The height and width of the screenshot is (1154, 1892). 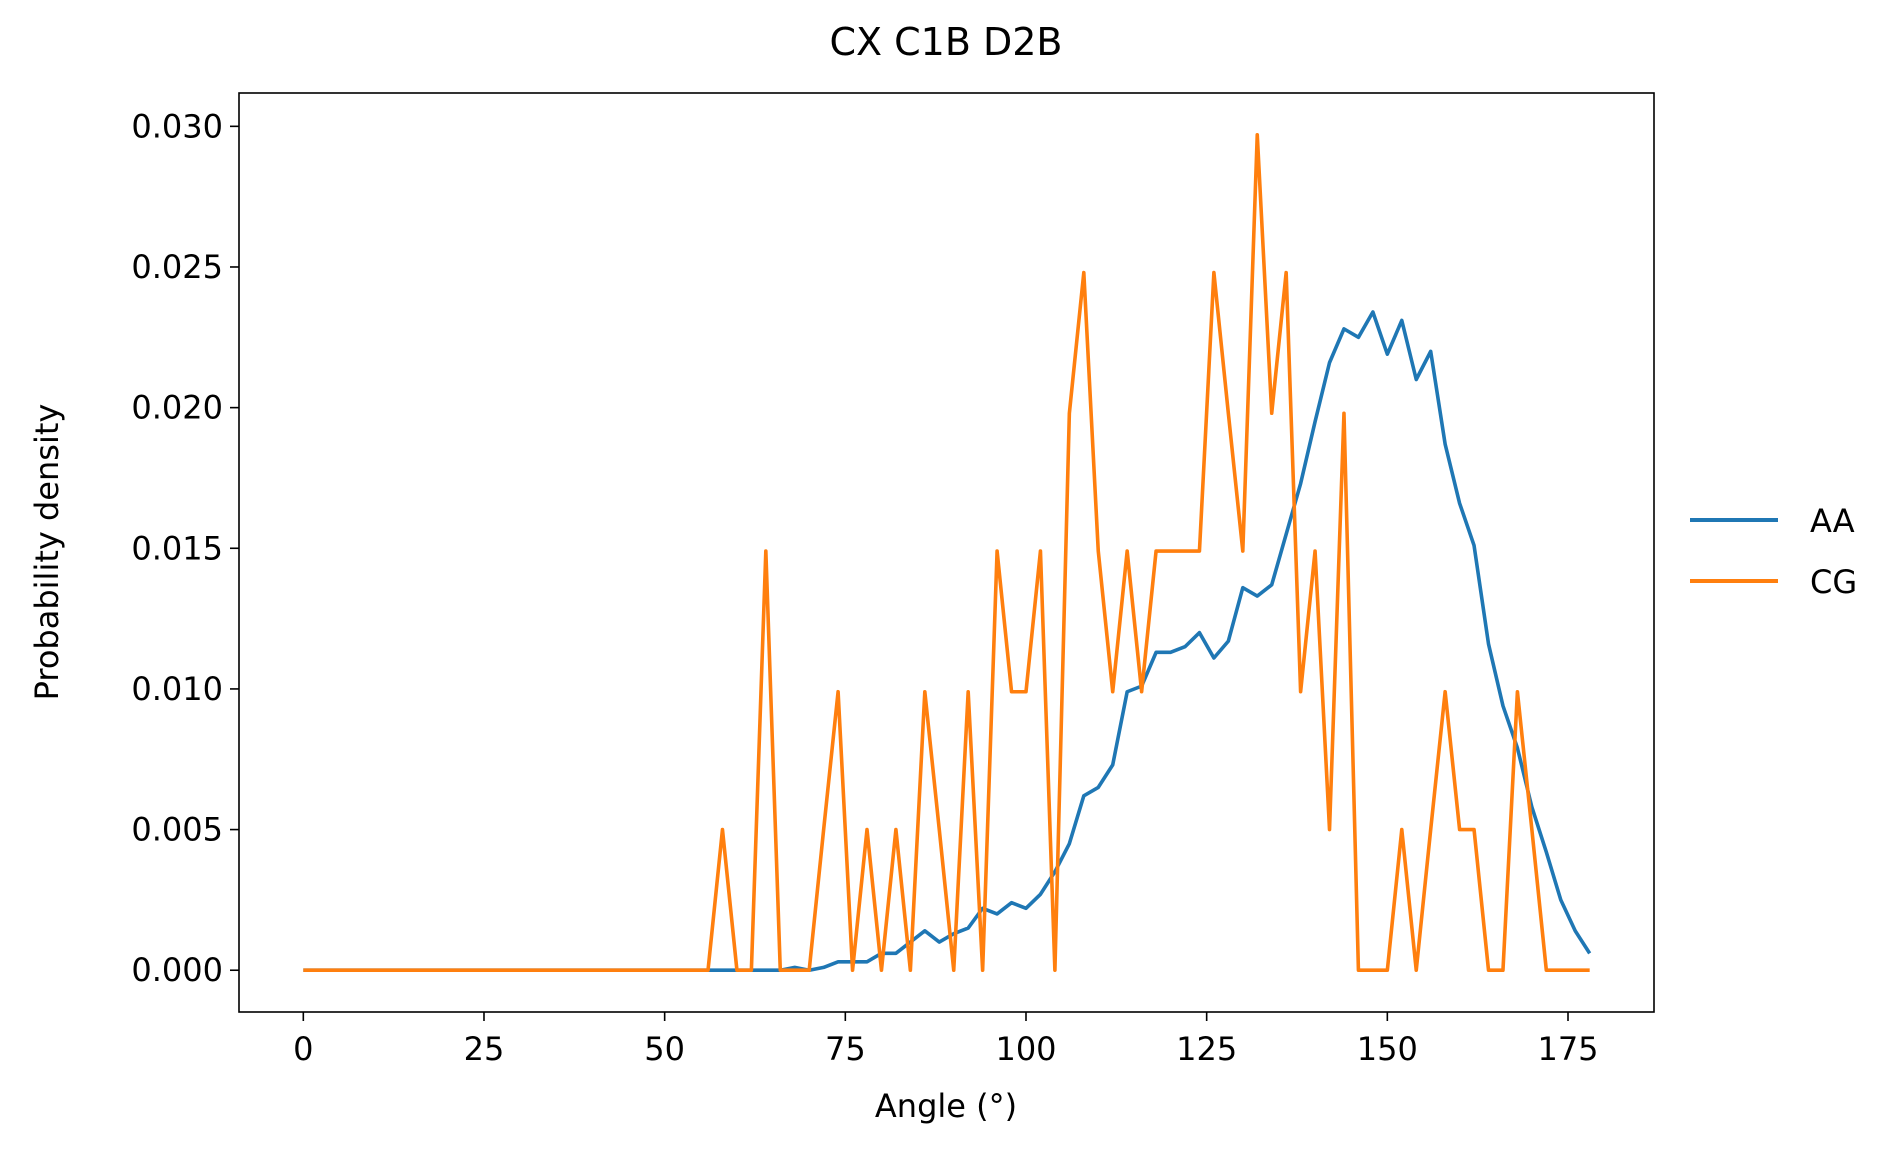 What do you see at coordinates (945, 42) in the screenshot?
I see `chart-title: CX C1B D2B` at bounding box center [945, 42].